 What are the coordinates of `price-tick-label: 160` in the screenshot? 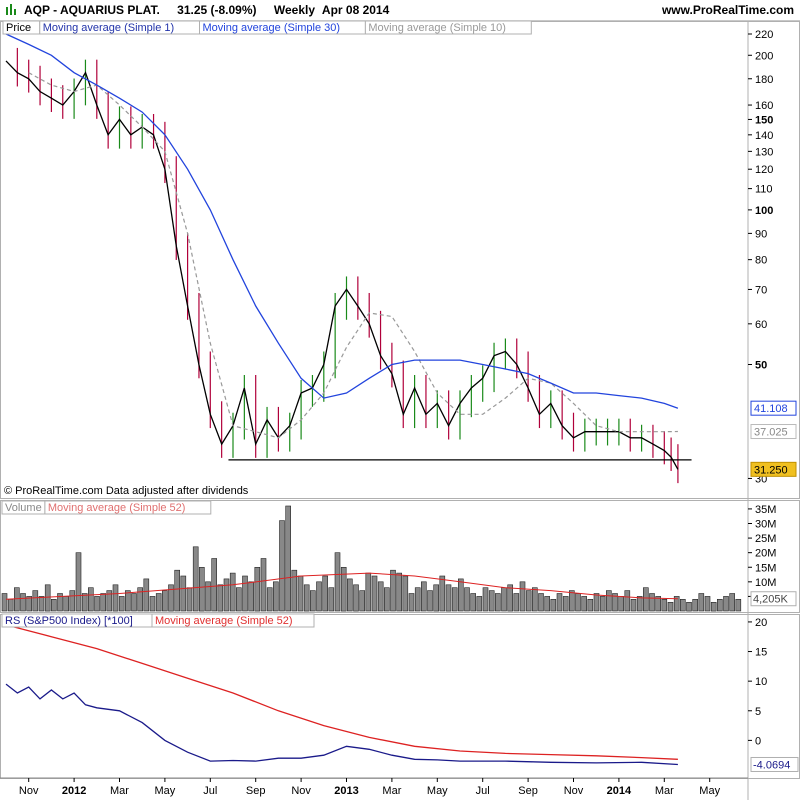 It's located at (764, 106).